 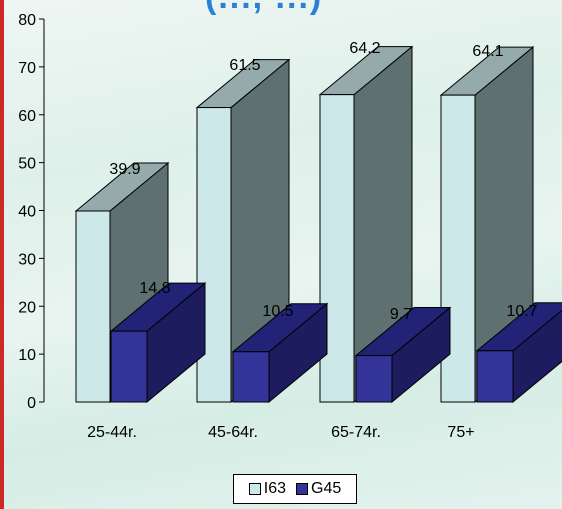 I want to click on y-tick-label: 80, so click(x=27, y=20).